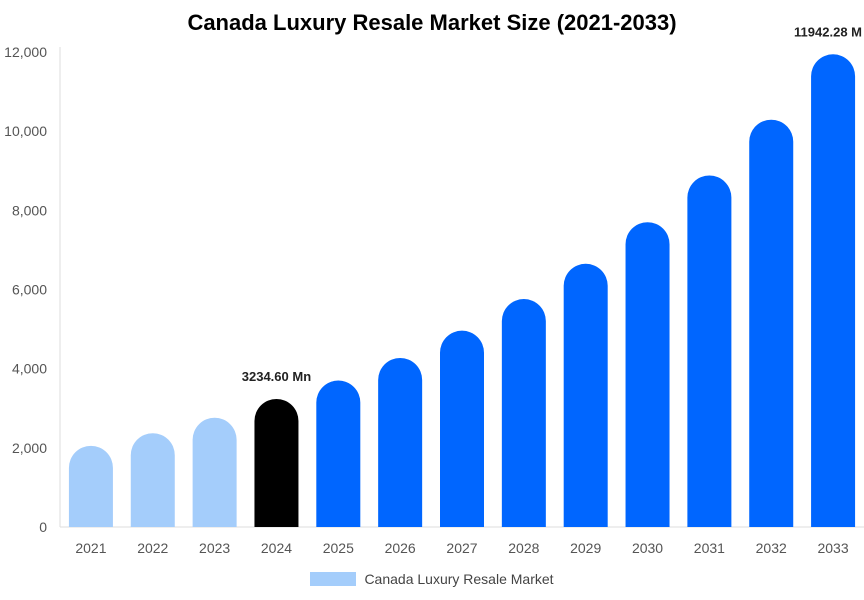 The width and height of the screenshot is (864, 600). What do you see at coordinates (523, 548) in the screenshot?
I see `x-tick-label: 2028` at bounding box center [523, 548].